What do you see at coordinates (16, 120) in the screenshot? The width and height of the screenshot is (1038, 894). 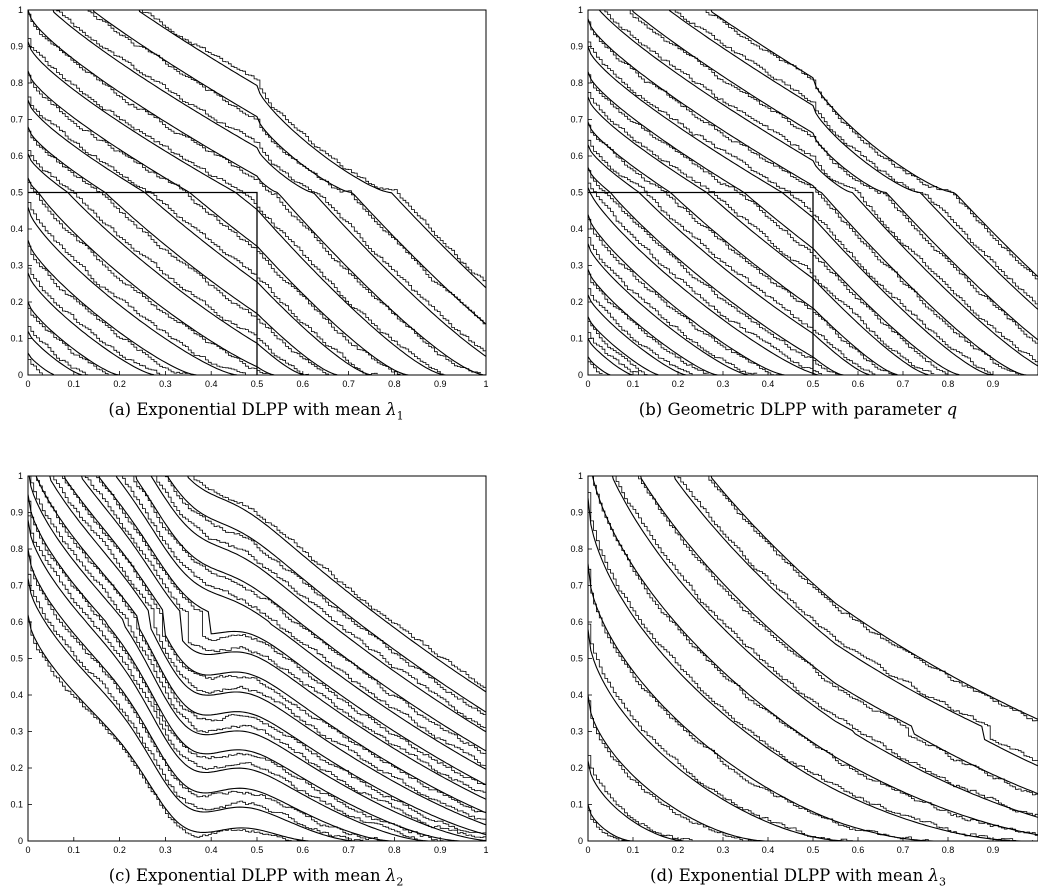 I see `y-tick-label: 0.7` at bounding box center [16, 120].